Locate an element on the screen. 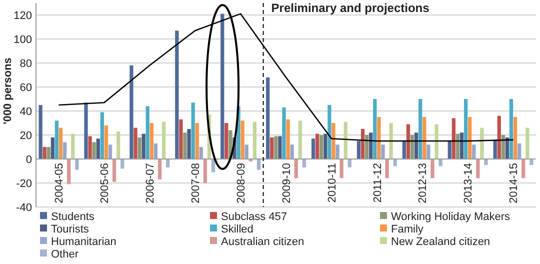  legend-label: Subclass 457 is located at coordinates (254, 216).